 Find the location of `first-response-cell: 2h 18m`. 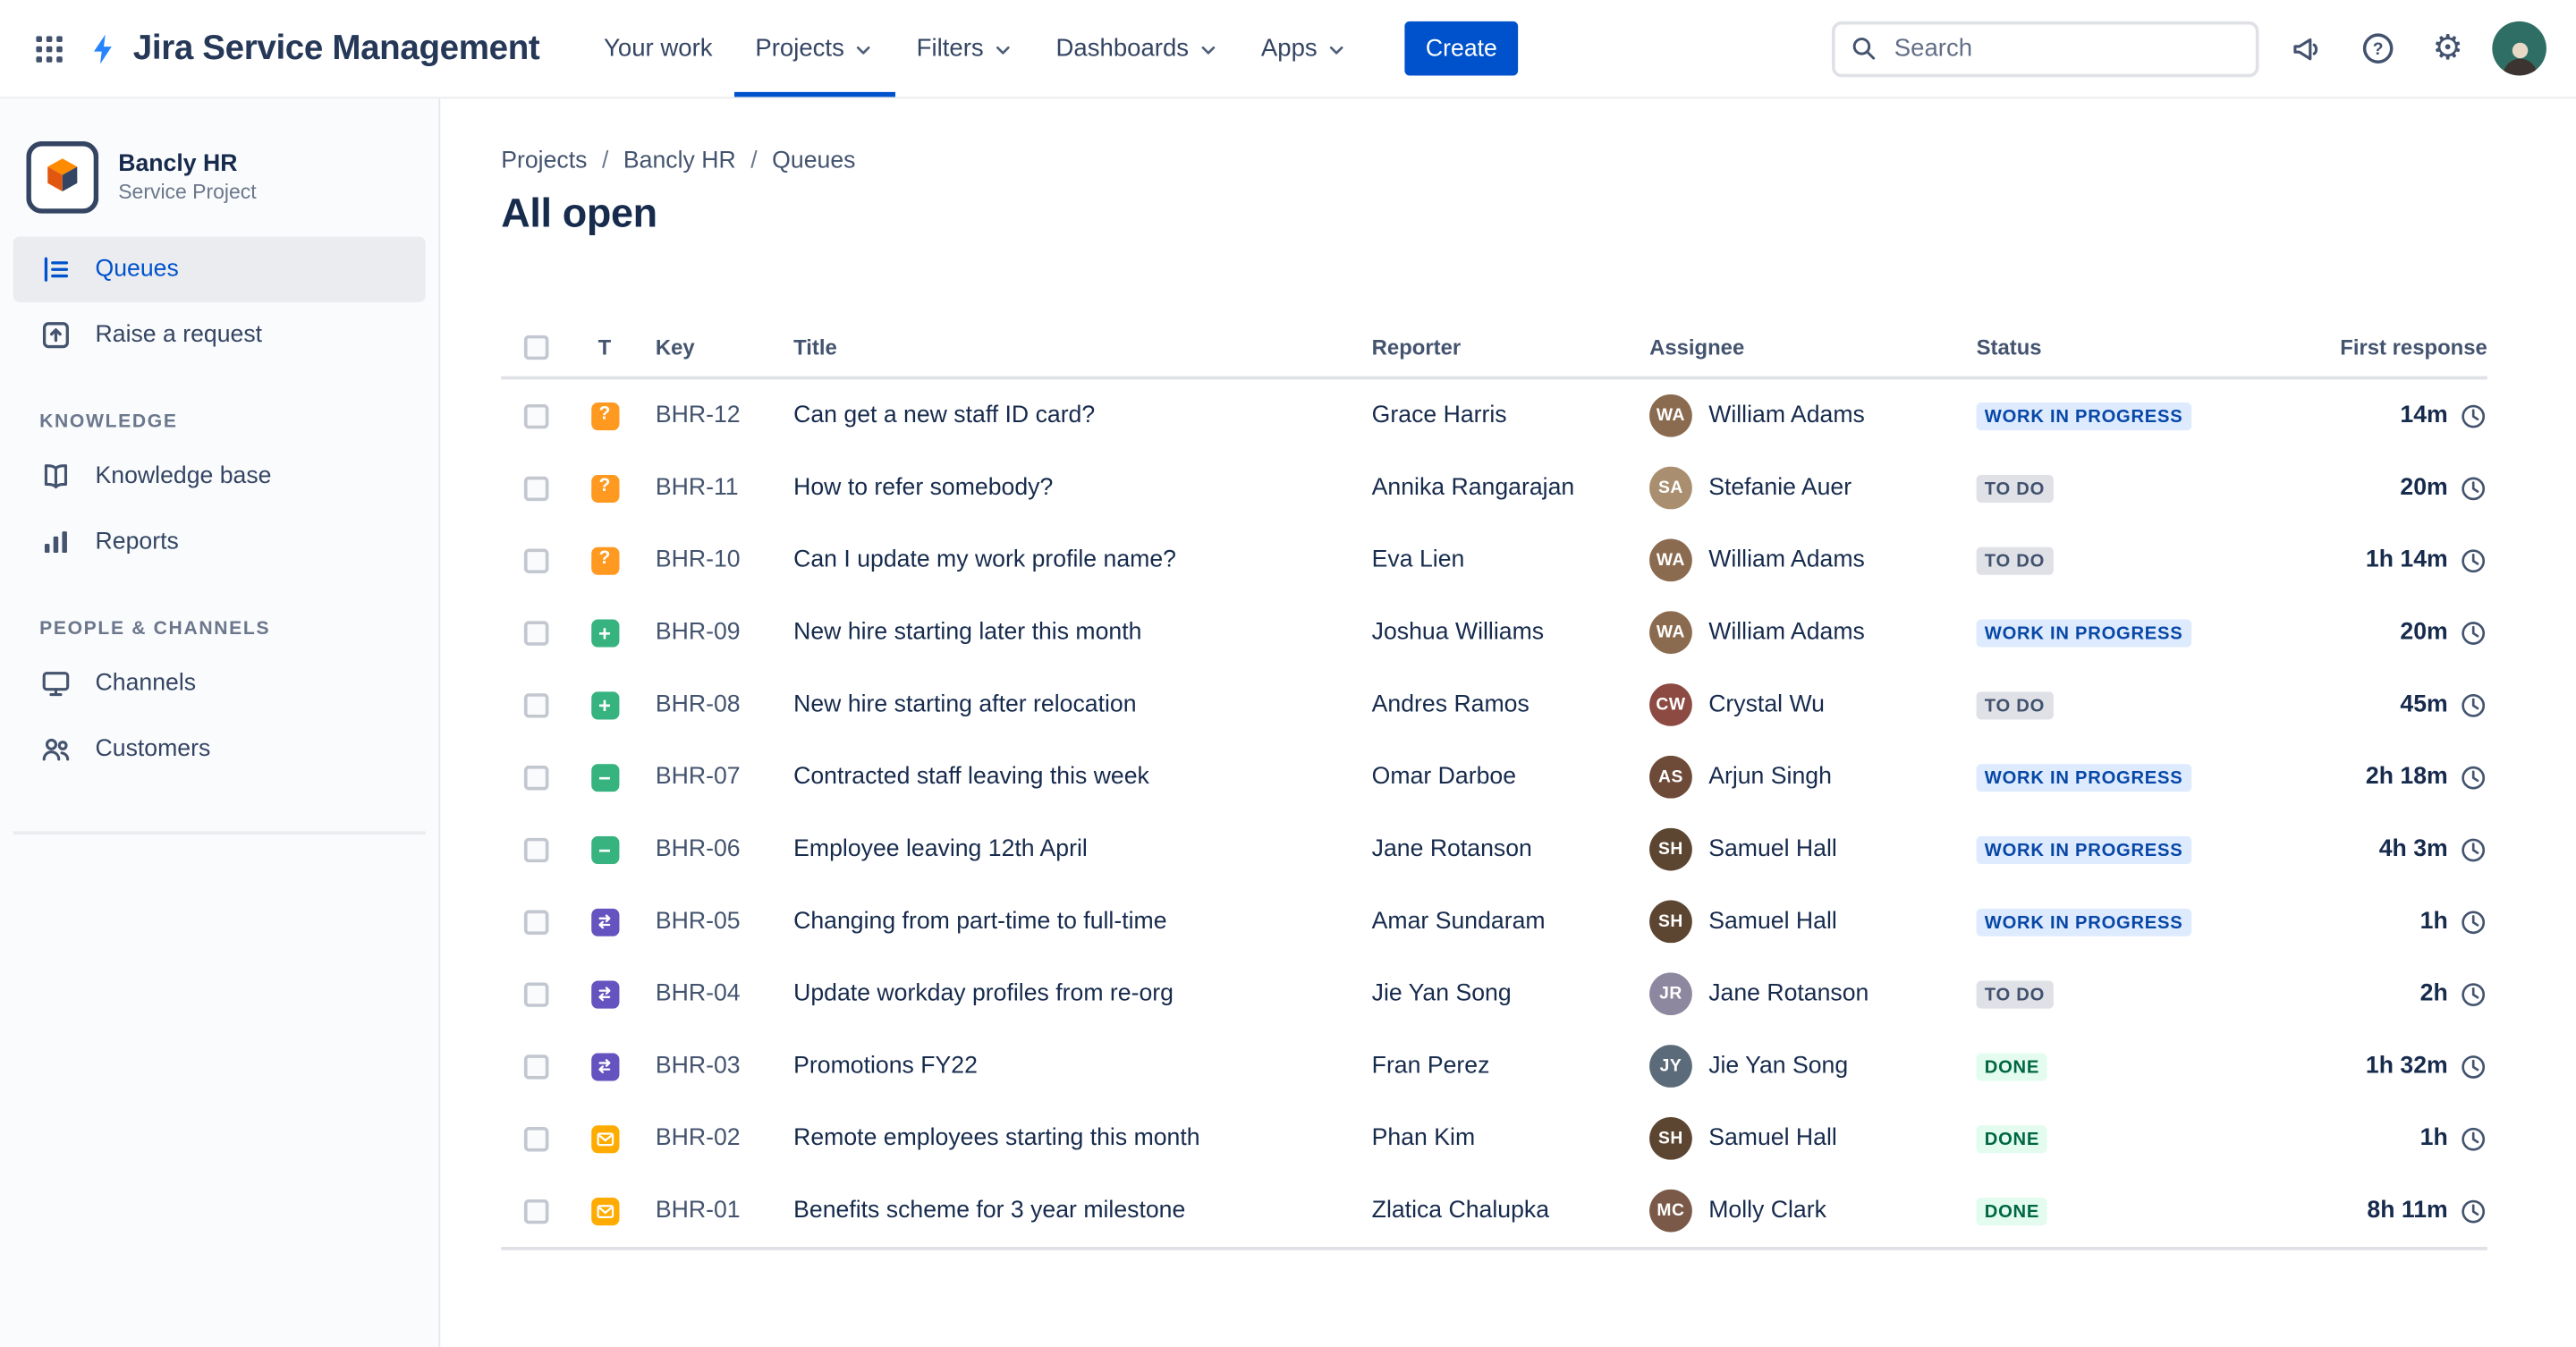

first-response-cell: 2h 18m is located at coordinates (2393, 777).